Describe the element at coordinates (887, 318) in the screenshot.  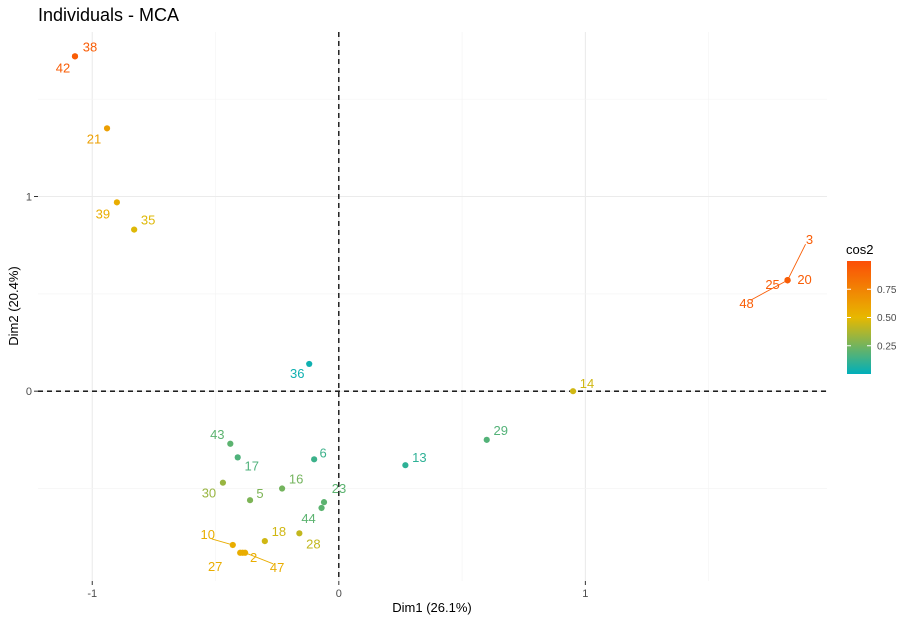
I see `legend-tick-label: 0.50` at that location.